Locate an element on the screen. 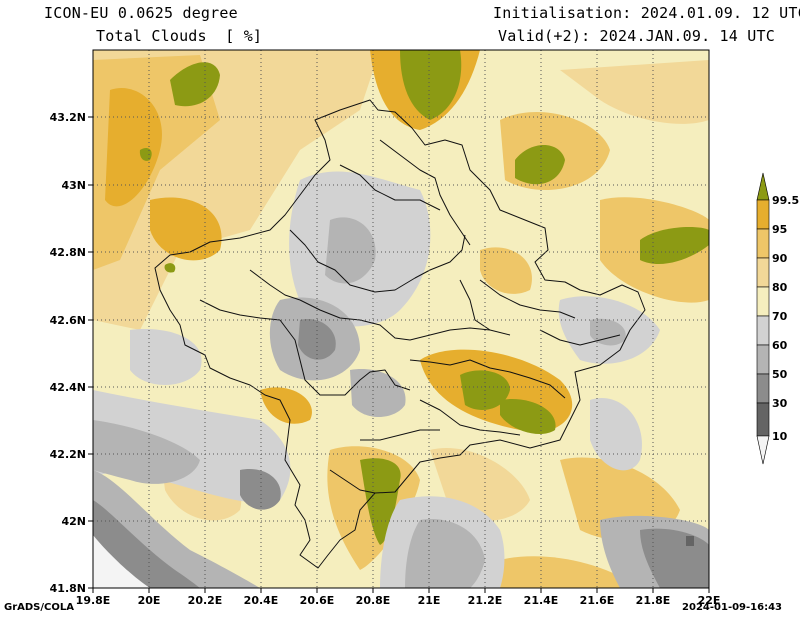  lon-label: 21.4E is located at coordinates (541, 600).